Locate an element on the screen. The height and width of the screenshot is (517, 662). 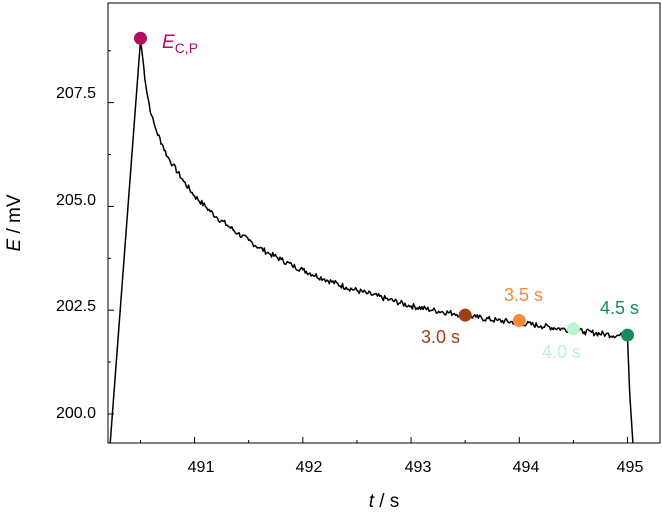
y-tick-label-202-5: 202.5 is located at coordinates (76, 306).